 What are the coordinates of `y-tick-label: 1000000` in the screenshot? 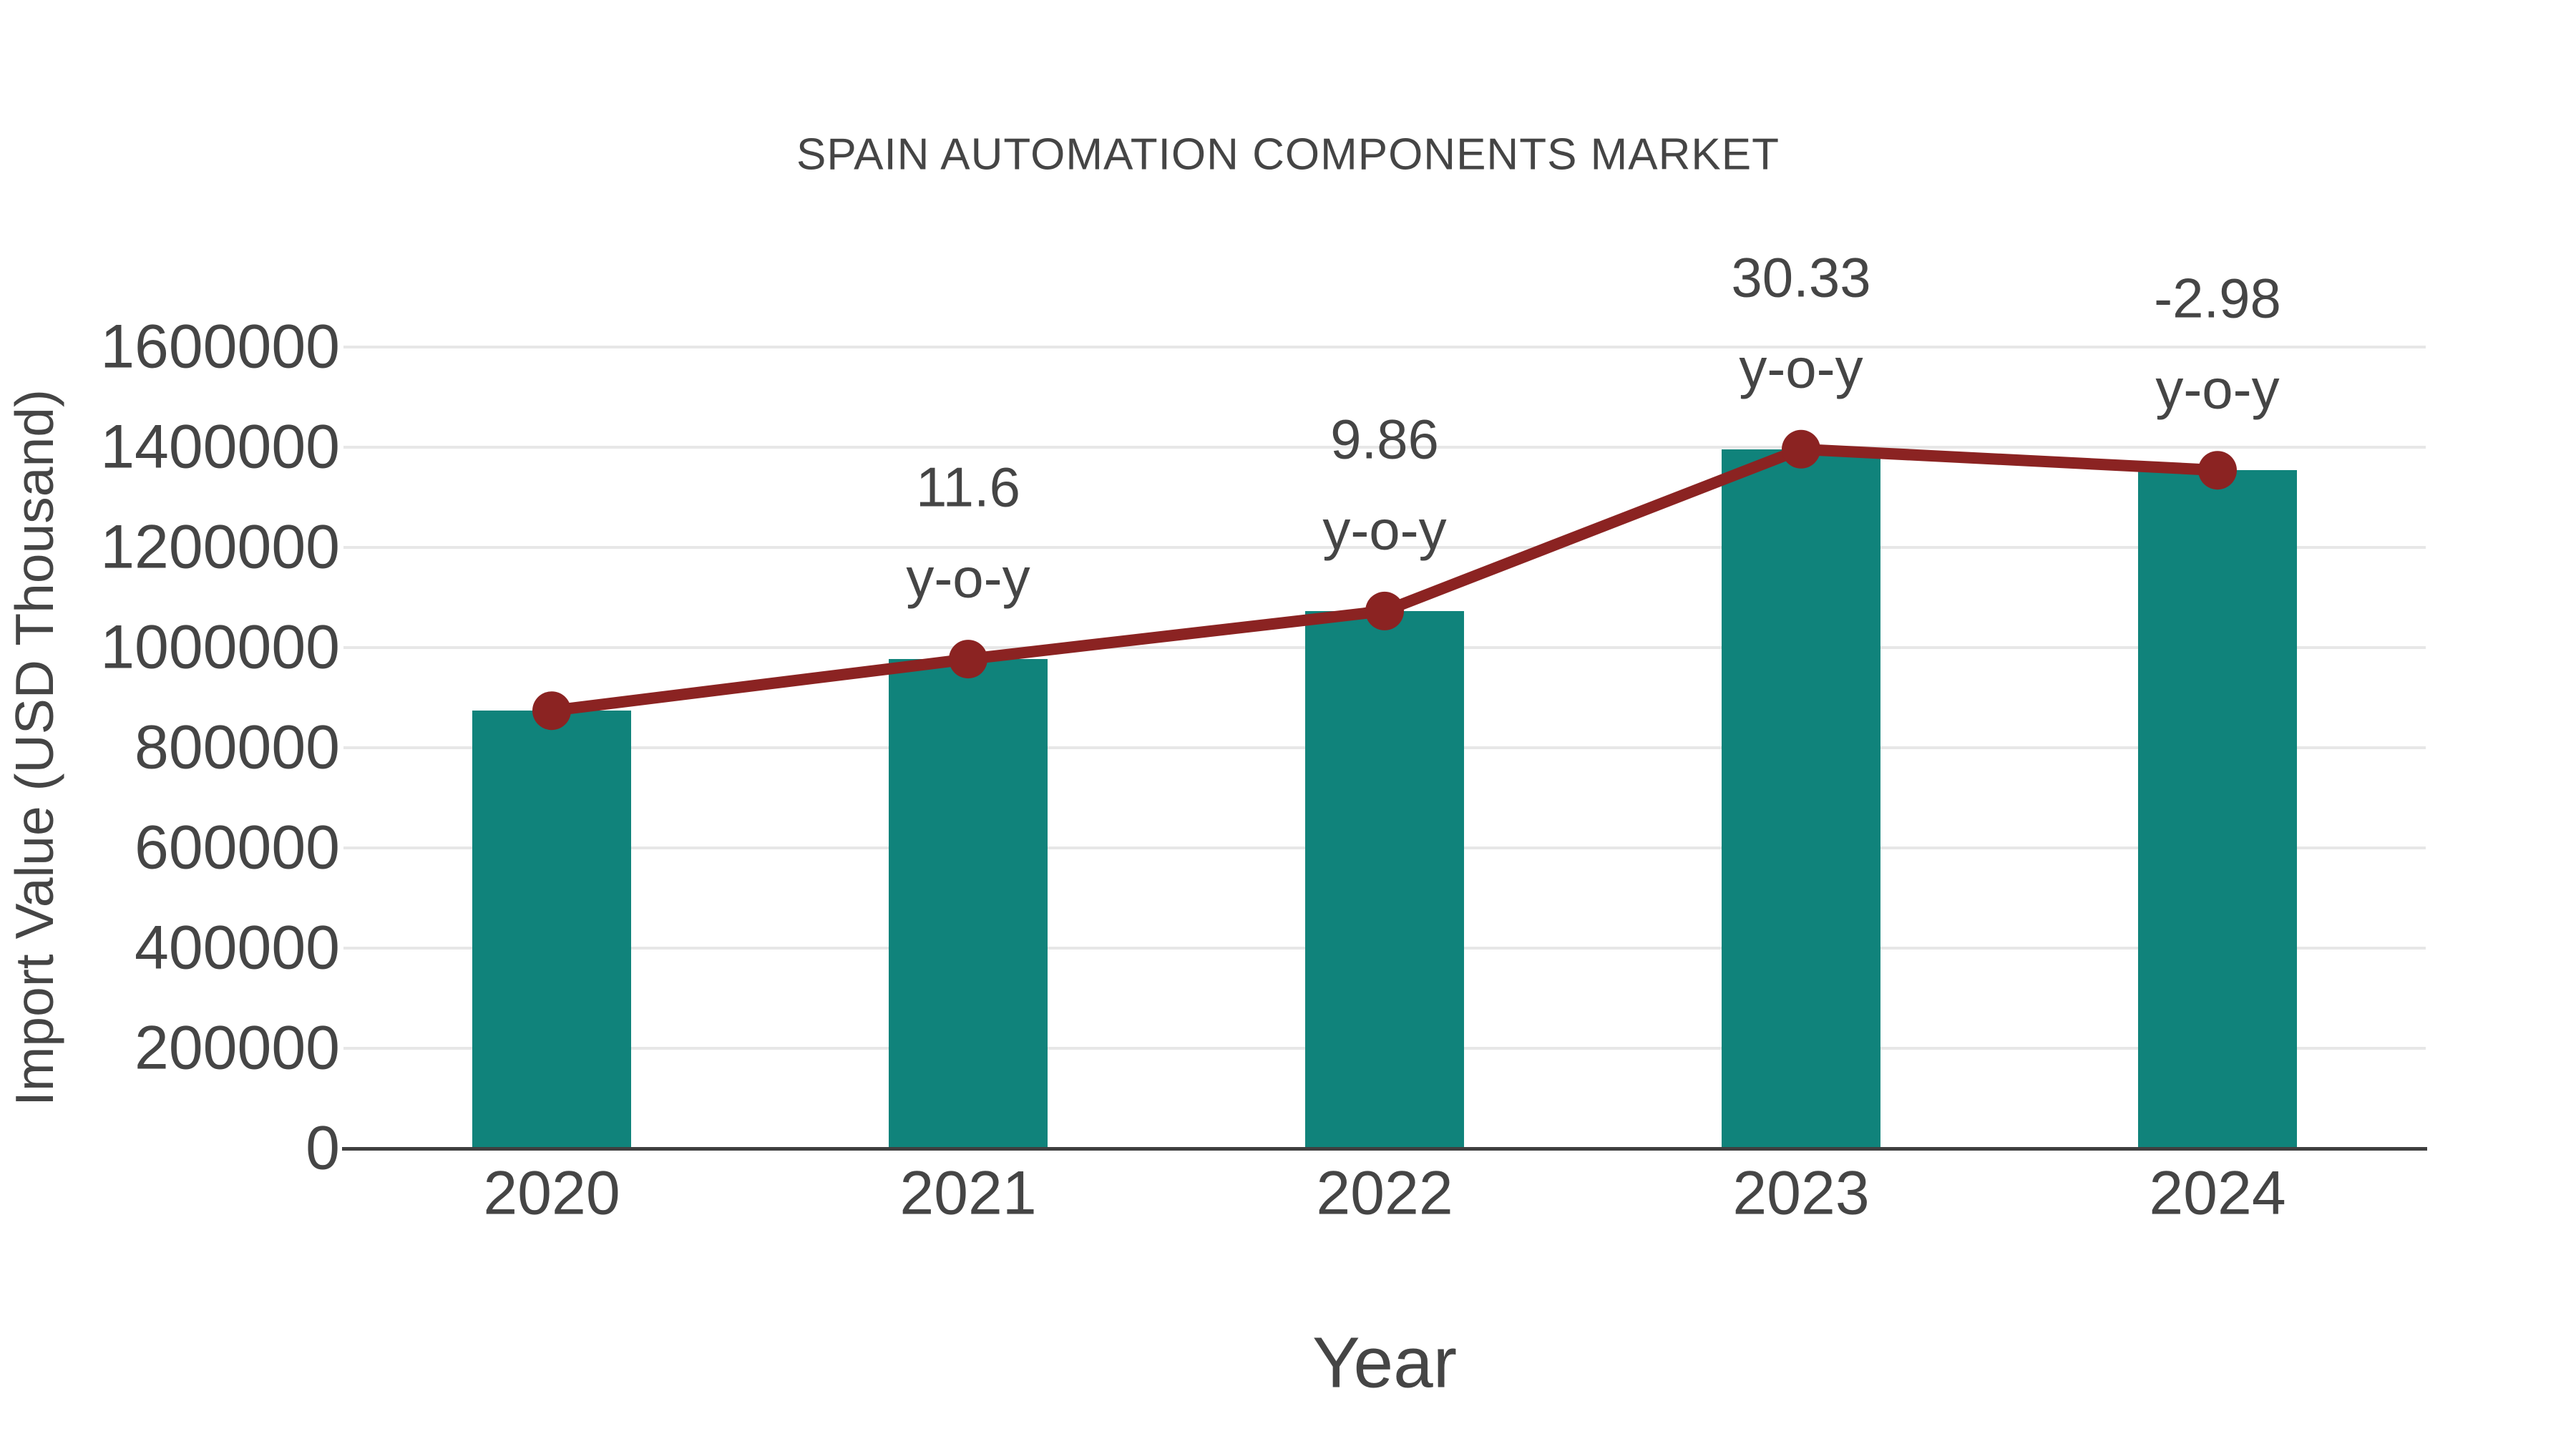 It's located at (220, 647).